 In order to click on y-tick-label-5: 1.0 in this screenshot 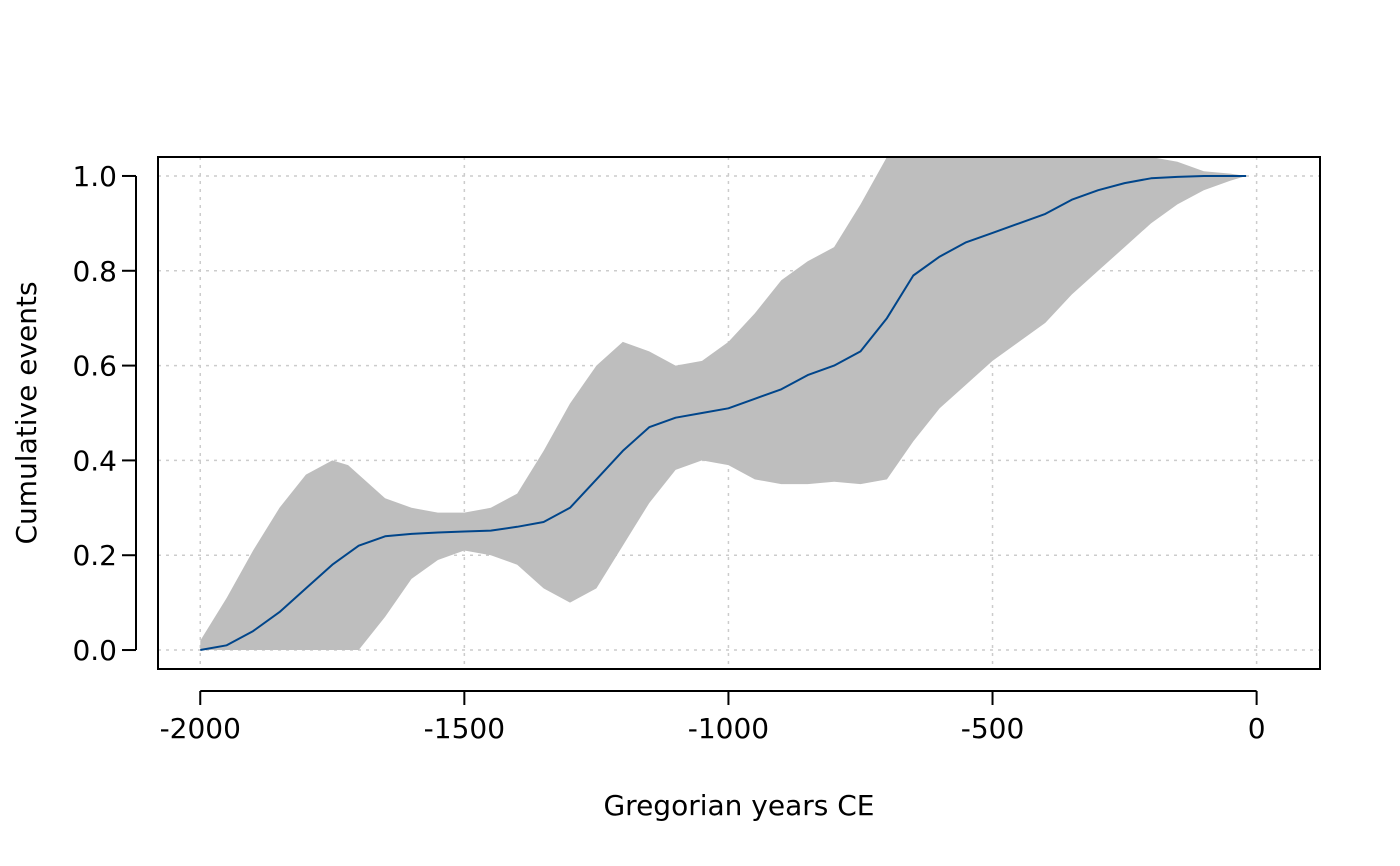, I will do `click(94, 176)`.